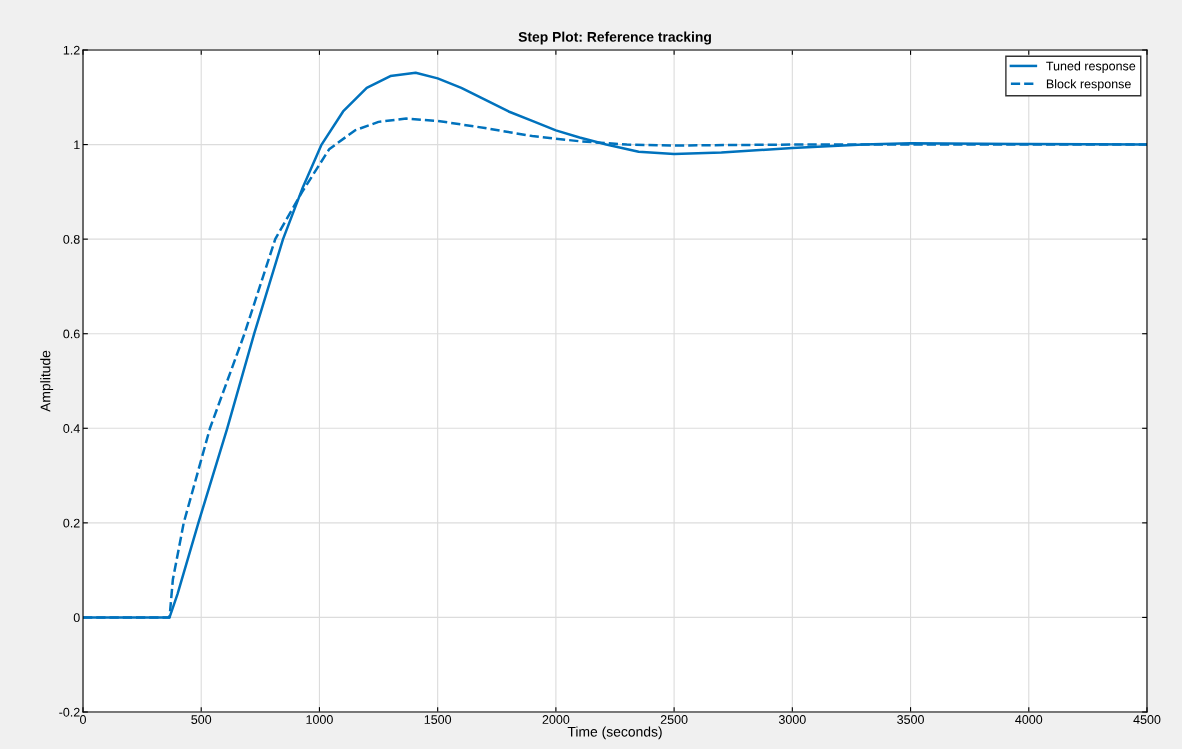  What do you see at coordinates (910, 719) in the screenshot?
I see `x-tick-label: 3500` at bounding box center [910, 719].